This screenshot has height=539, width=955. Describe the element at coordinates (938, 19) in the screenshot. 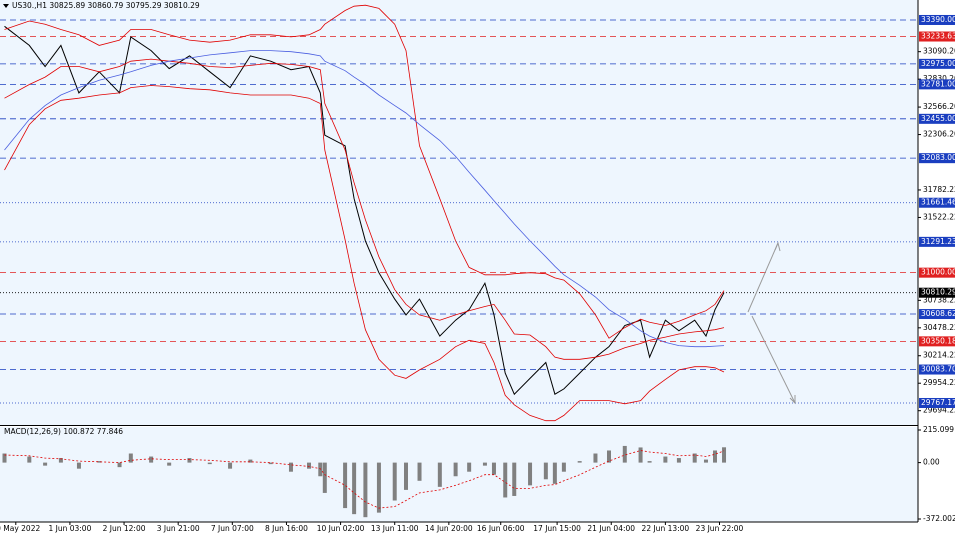

I see `level-label: 33390.00` at that location.